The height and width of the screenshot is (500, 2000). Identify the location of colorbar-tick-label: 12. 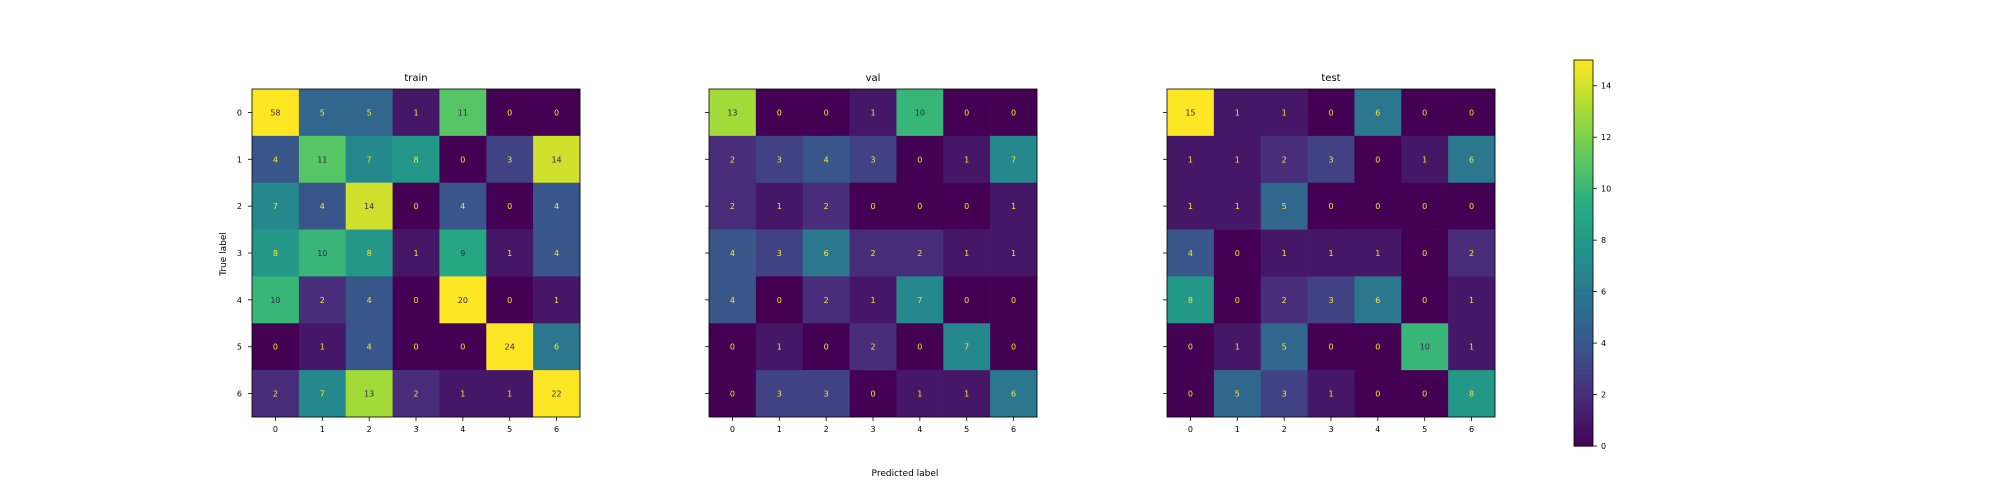
(1606, 137).